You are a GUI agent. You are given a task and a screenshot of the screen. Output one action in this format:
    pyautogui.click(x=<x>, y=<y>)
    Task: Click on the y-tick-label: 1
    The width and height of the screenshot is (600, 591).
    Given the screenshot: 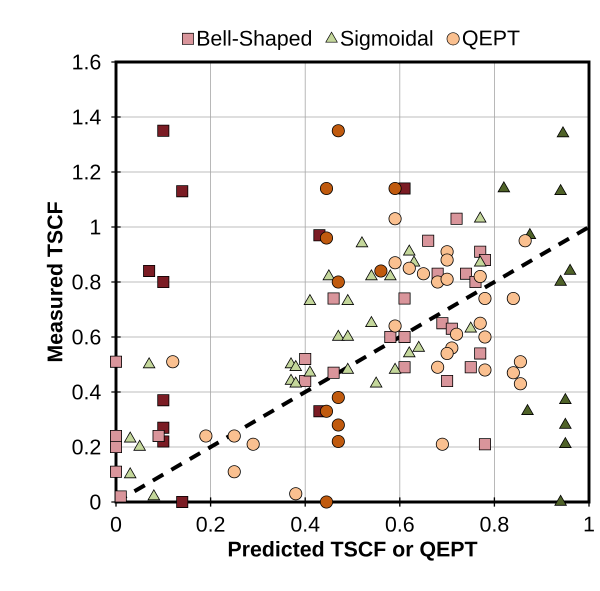 What is the action you would take?
    pyautogui.click(x=95, y=227)
    